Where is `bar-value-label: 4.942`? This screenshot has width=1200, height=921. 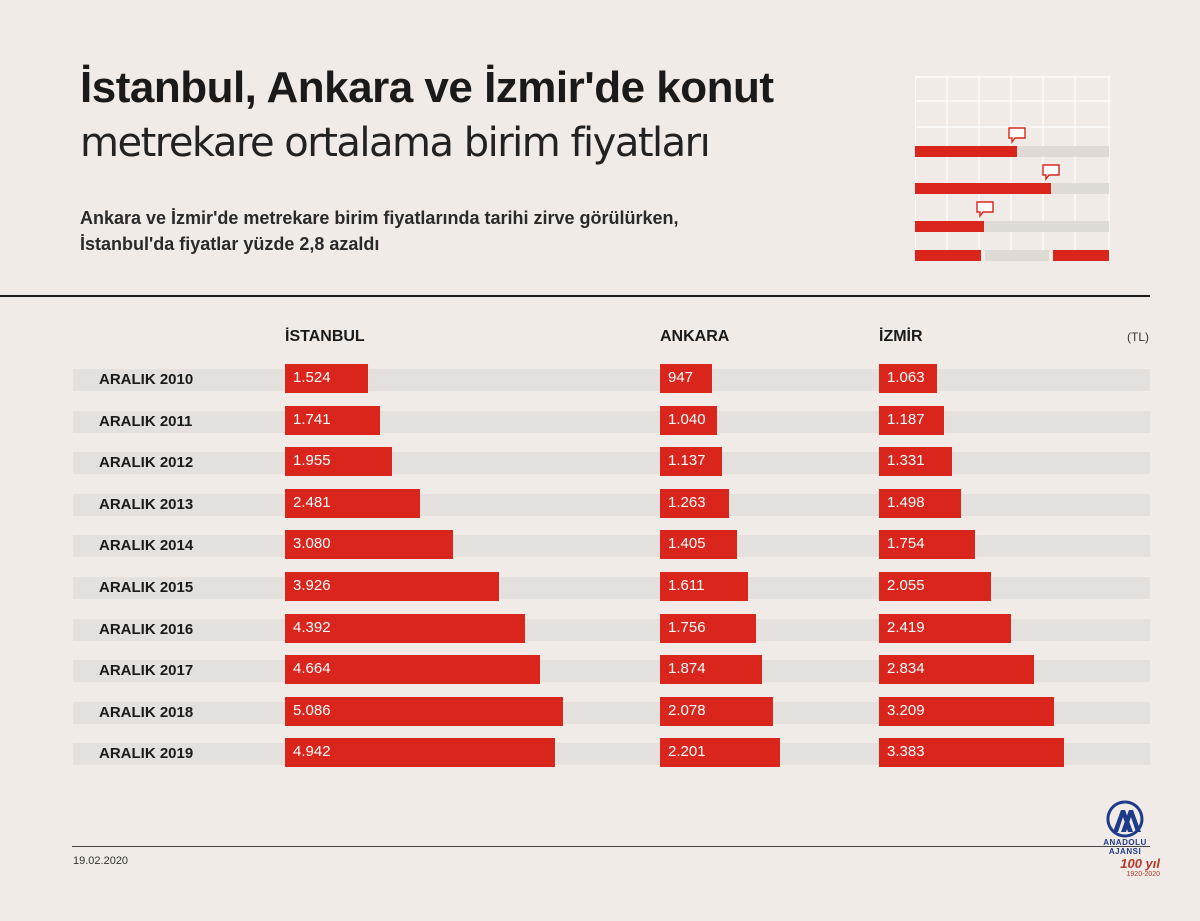 bar-value-label: 4.942 is located at coordinates (312, 752).